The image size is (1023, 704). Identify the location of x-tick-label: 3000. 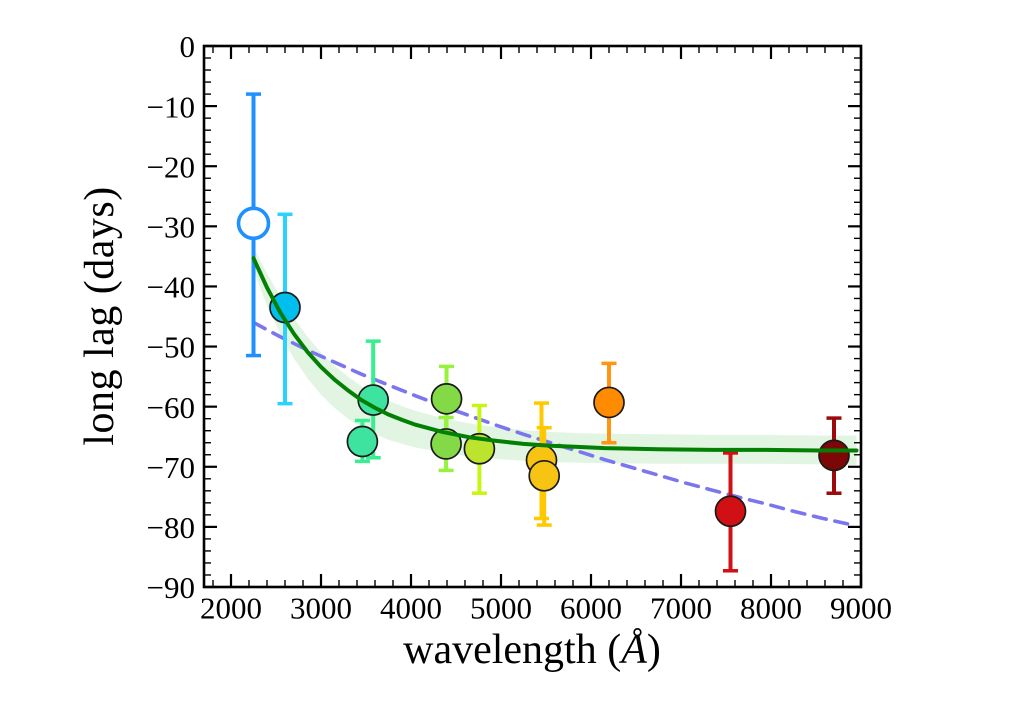
(321, 607).